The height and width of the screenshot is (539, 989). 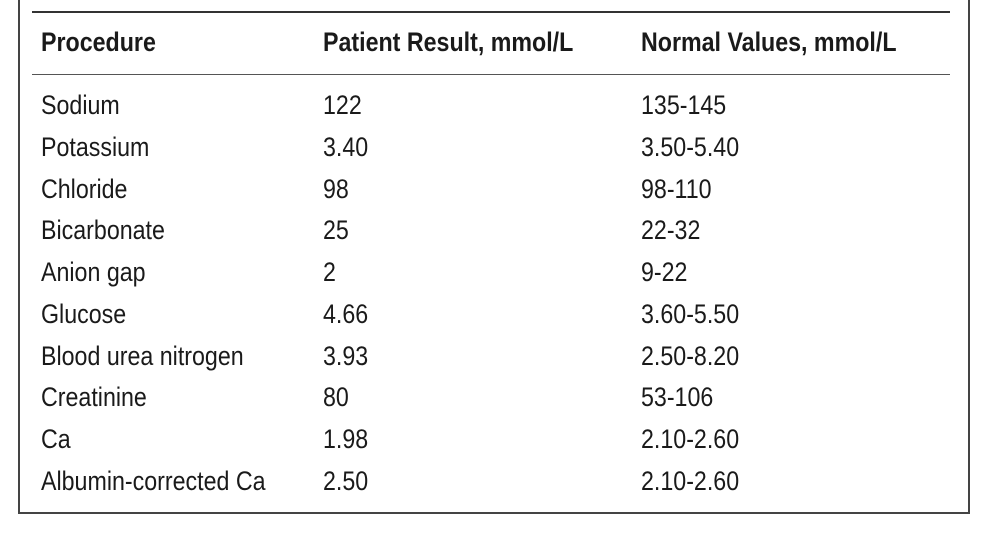 What do you see at coordinates (346, 314) in the screenshot?
I see `patient-result-cell: 4.66` at bounding box center [346, 314].